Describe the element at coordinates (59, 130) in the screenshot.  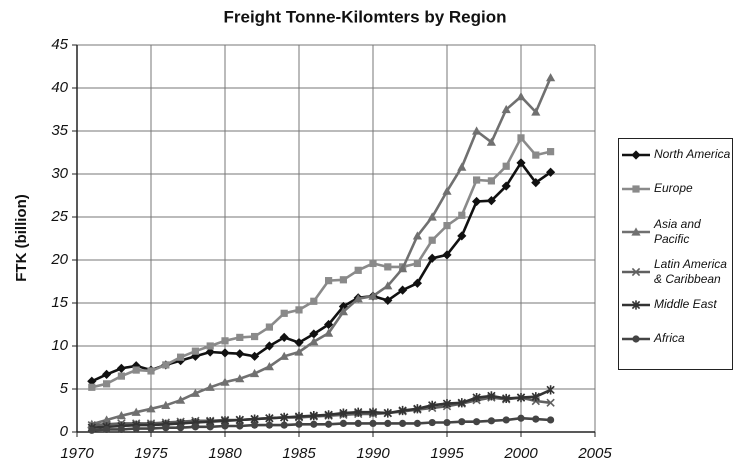
I see `y-tick-label: 35` at that location.